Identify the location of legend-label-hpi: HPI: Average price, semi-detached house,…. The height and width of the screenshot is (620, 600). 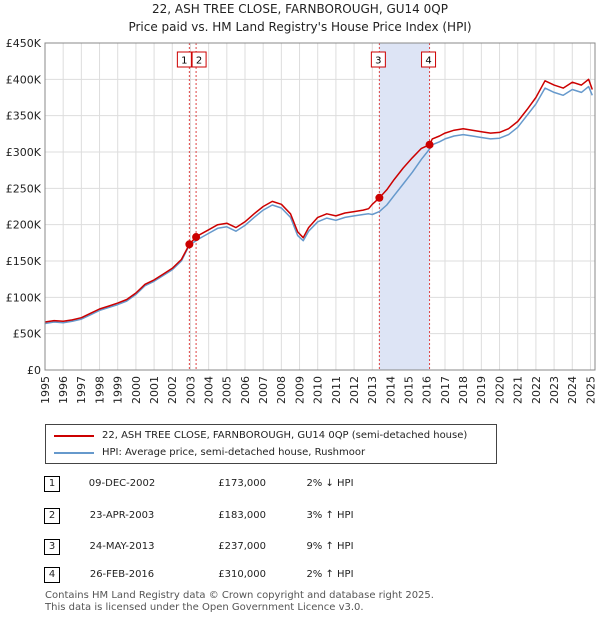
(234, 452).